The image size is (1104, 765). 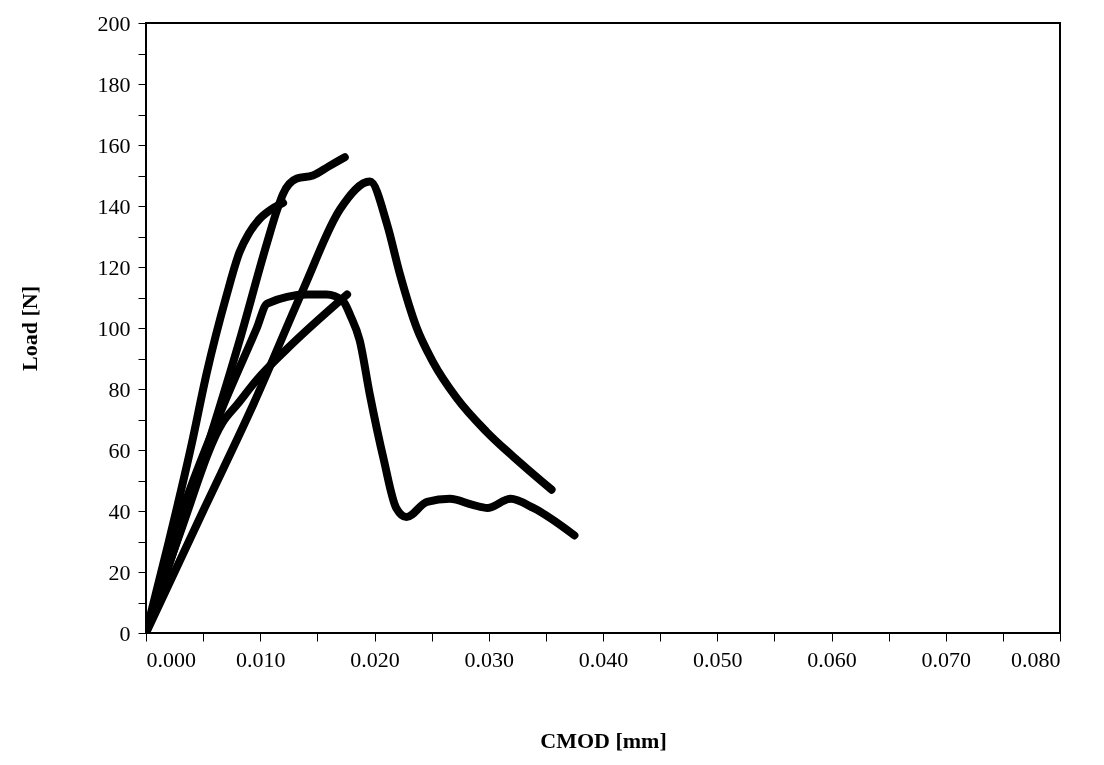 I want to click on y-tick-label: 80, so click(x=119, y=389).